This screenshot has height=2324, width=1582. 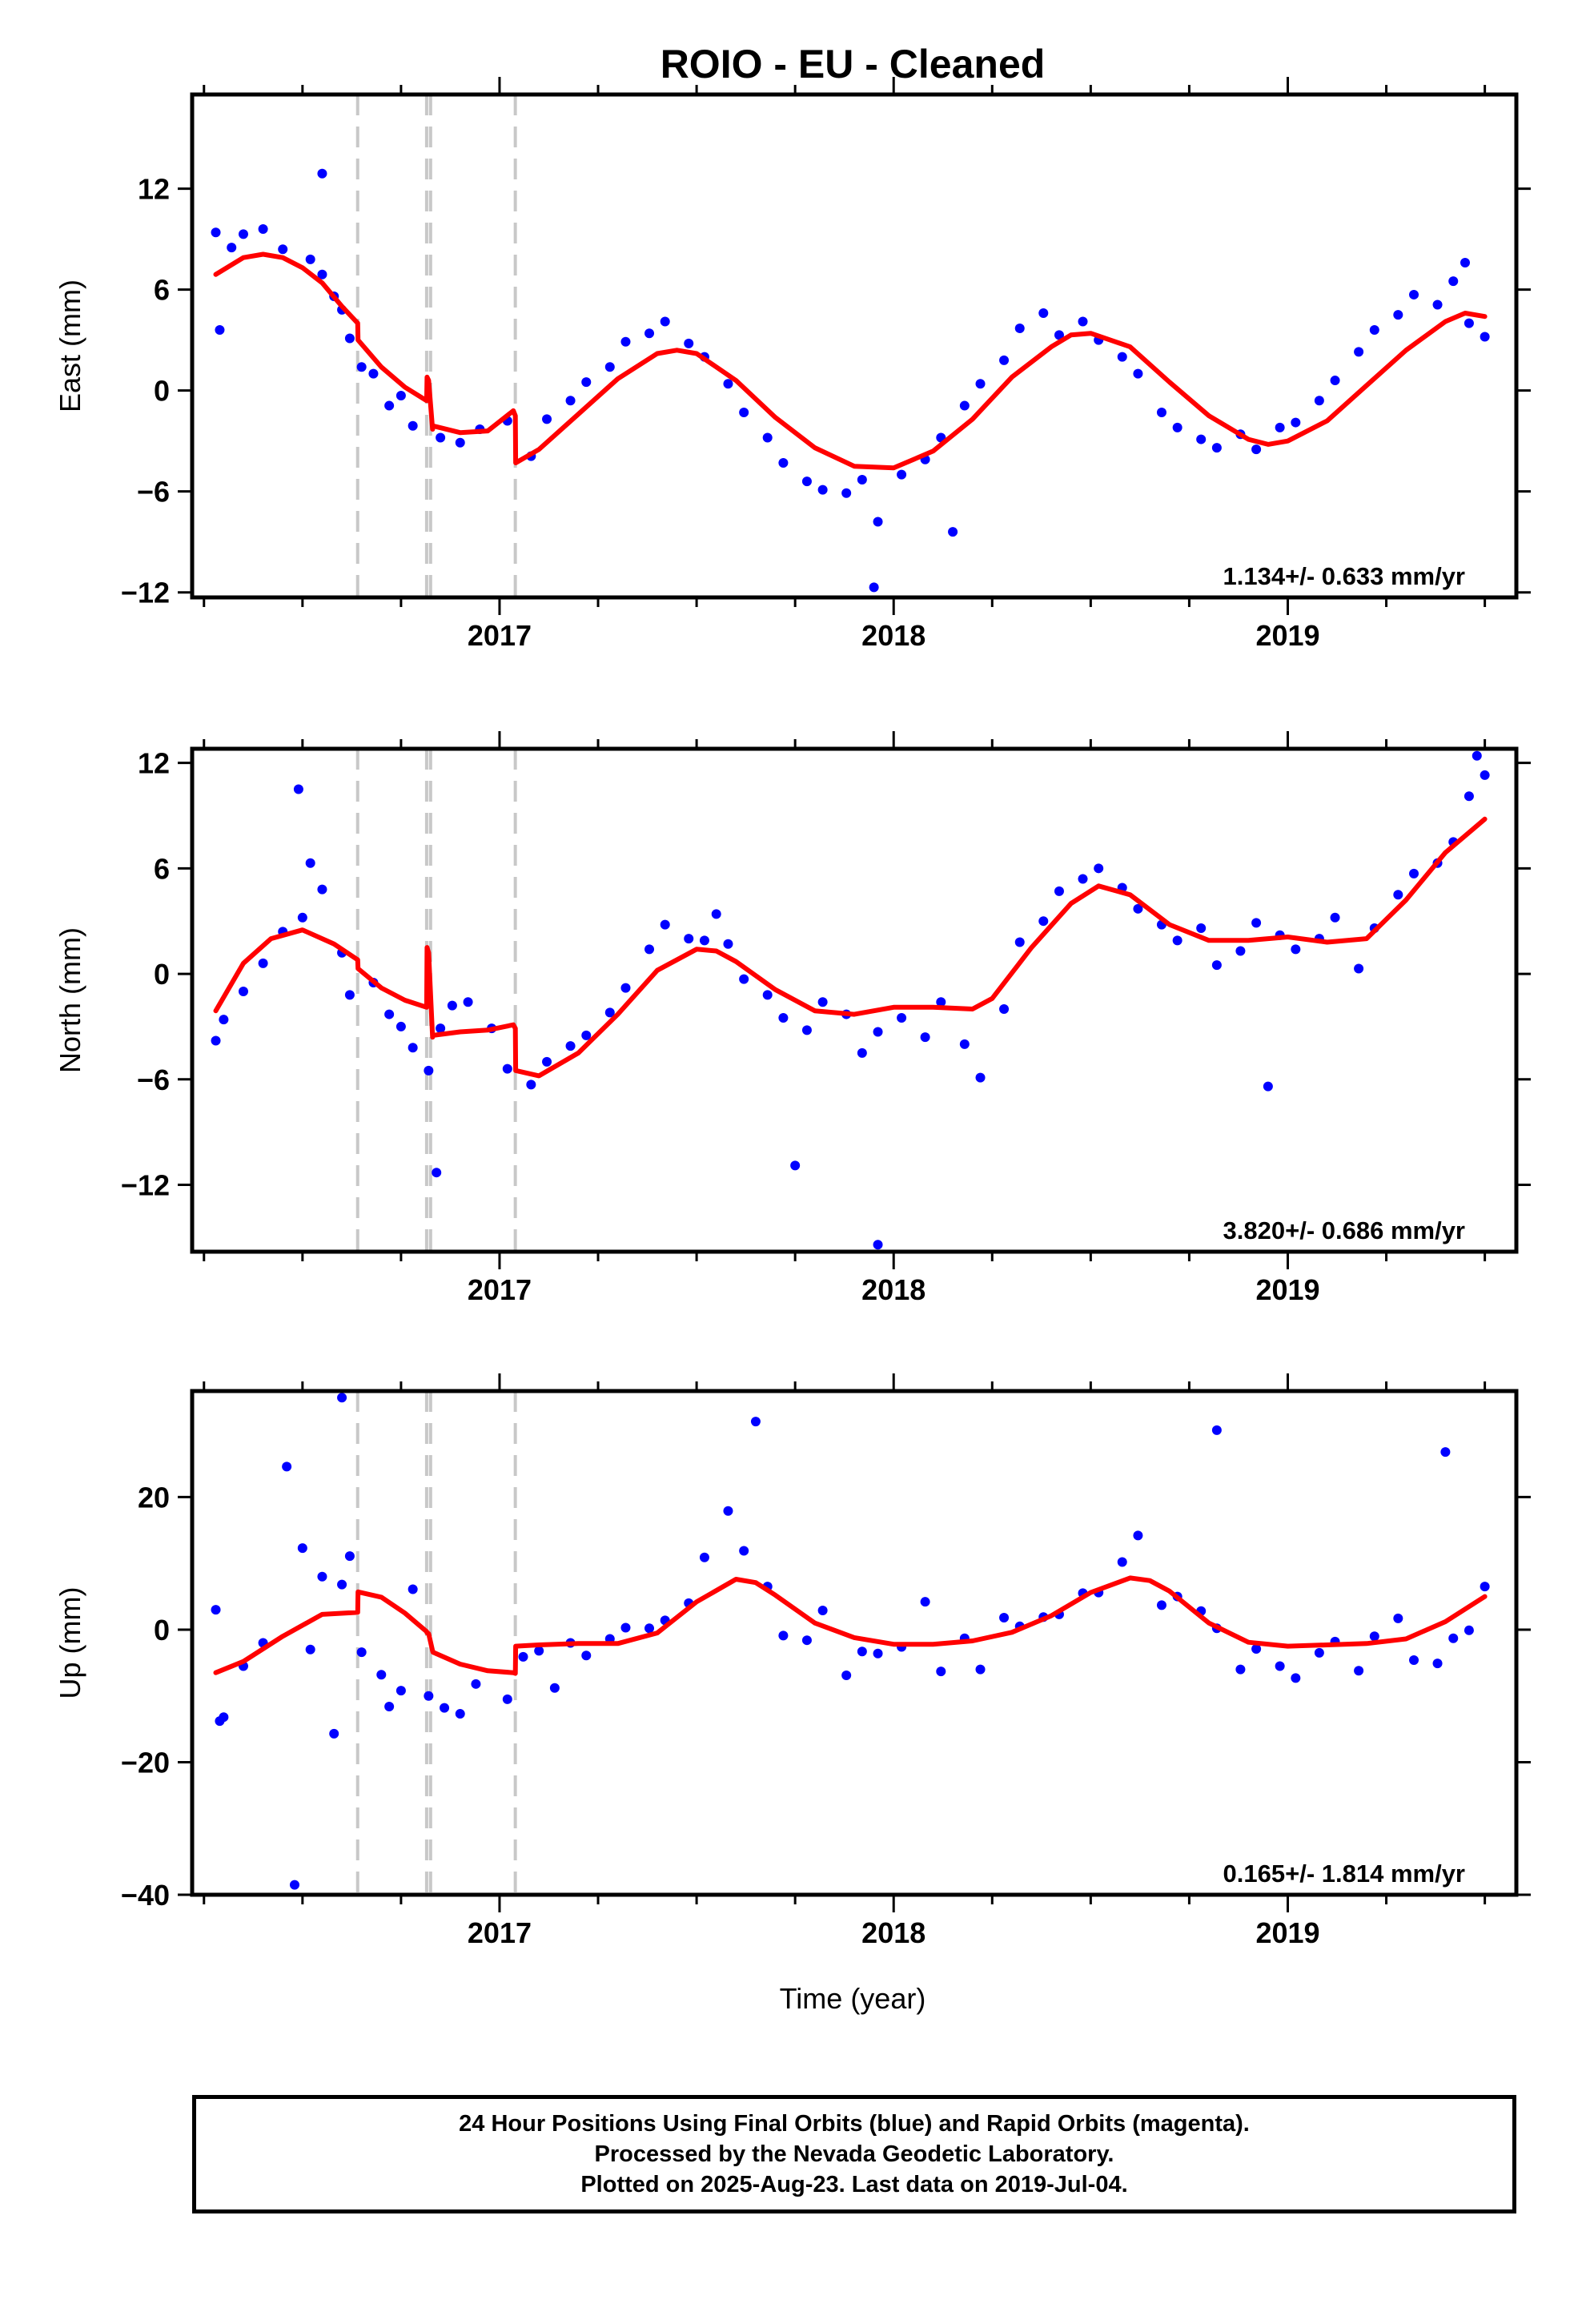 I want to click on model-curve, so click(x=850, y=361).